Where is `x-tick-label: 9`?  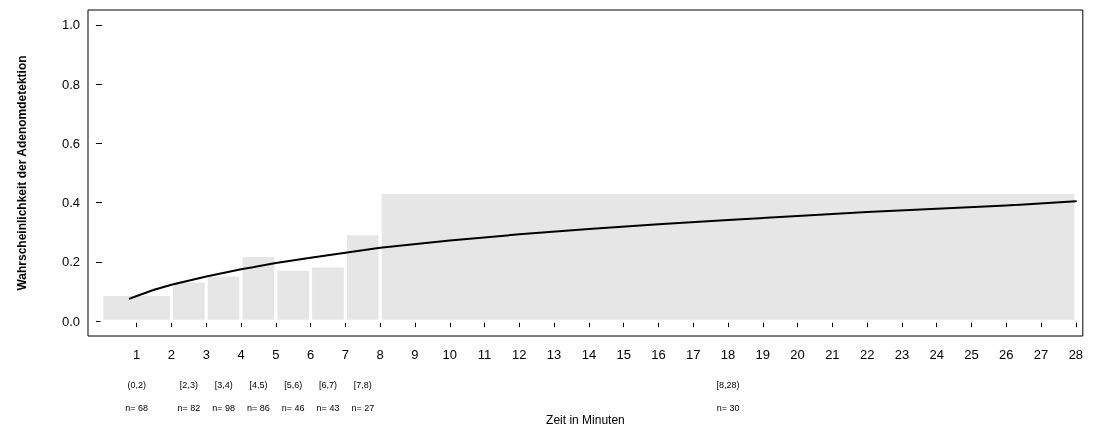 x-tick-label: 9 is located at coordinates (415, 354).